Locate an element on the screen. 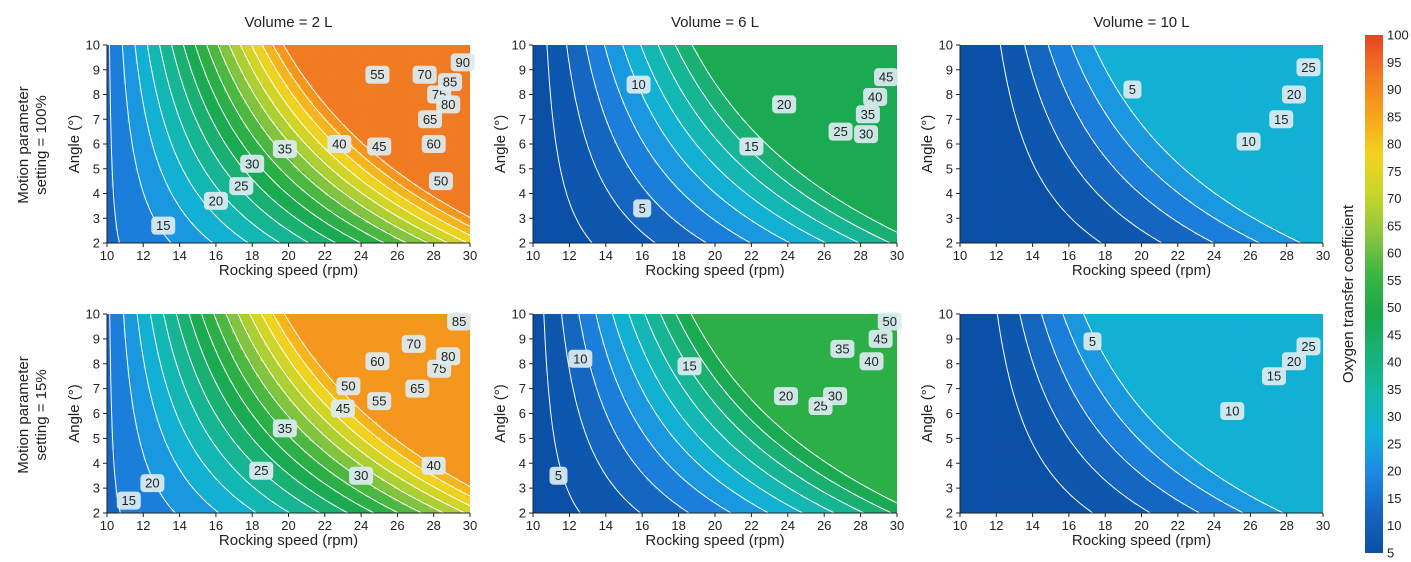  colorbar-tick-label: 35 is located at coordinates (1394, 389).